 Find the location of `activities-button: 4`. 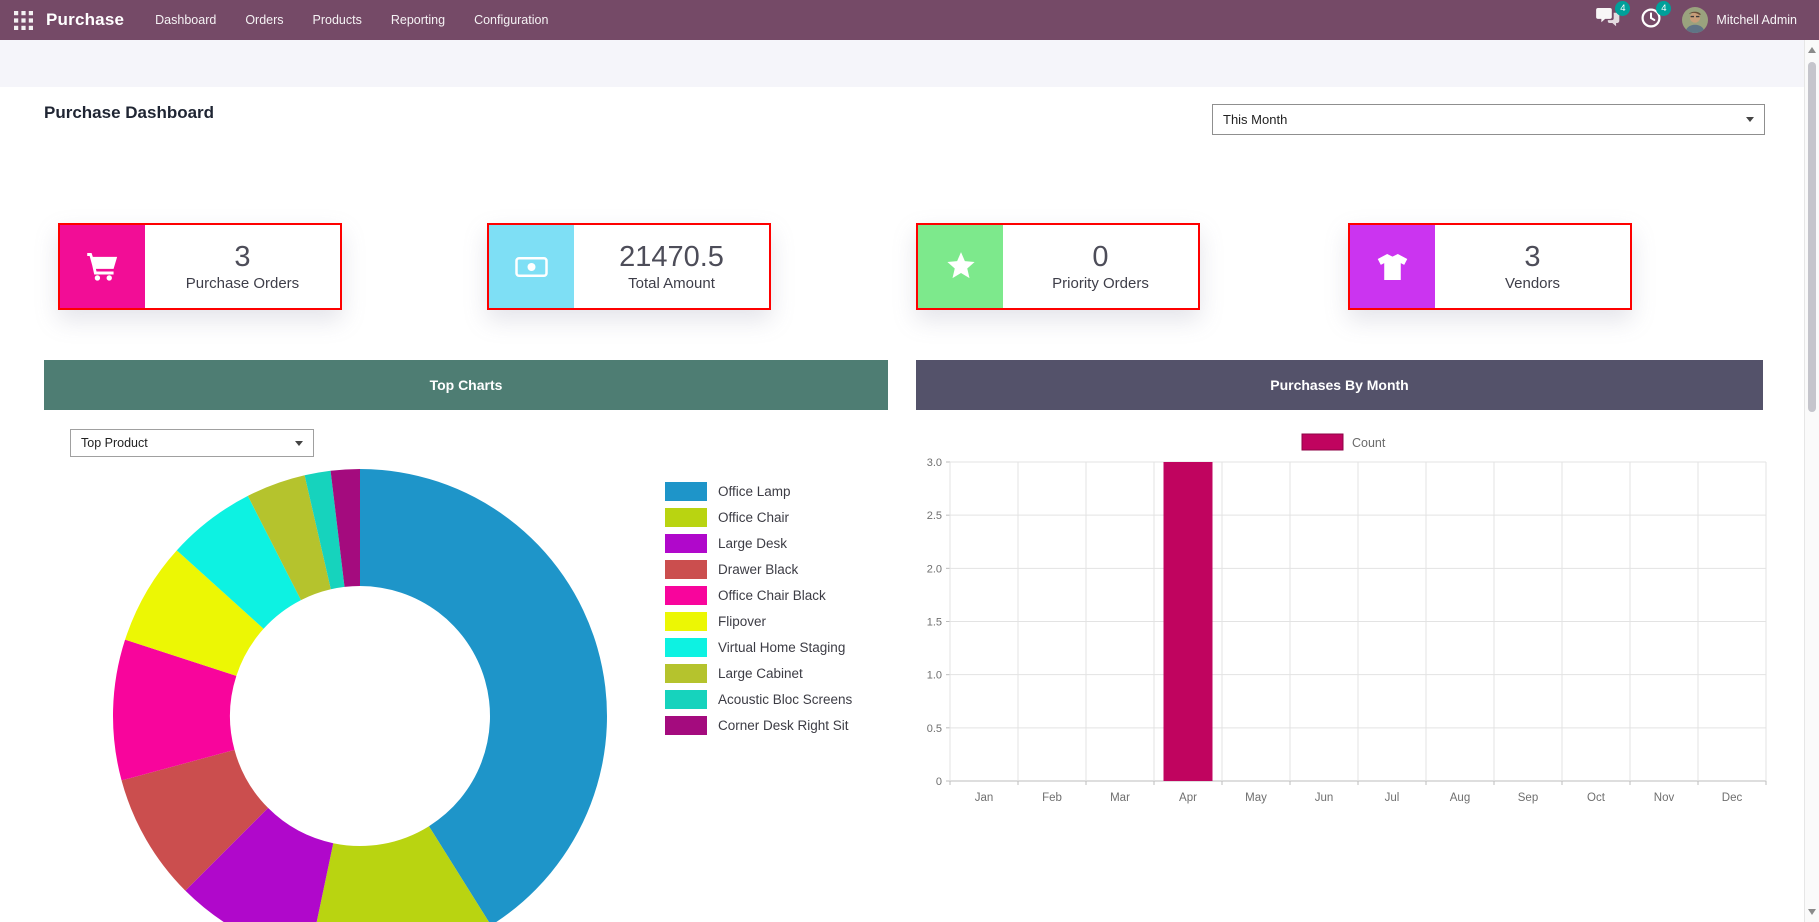

activities-button: 4 is located at coordinates (1656, 16).